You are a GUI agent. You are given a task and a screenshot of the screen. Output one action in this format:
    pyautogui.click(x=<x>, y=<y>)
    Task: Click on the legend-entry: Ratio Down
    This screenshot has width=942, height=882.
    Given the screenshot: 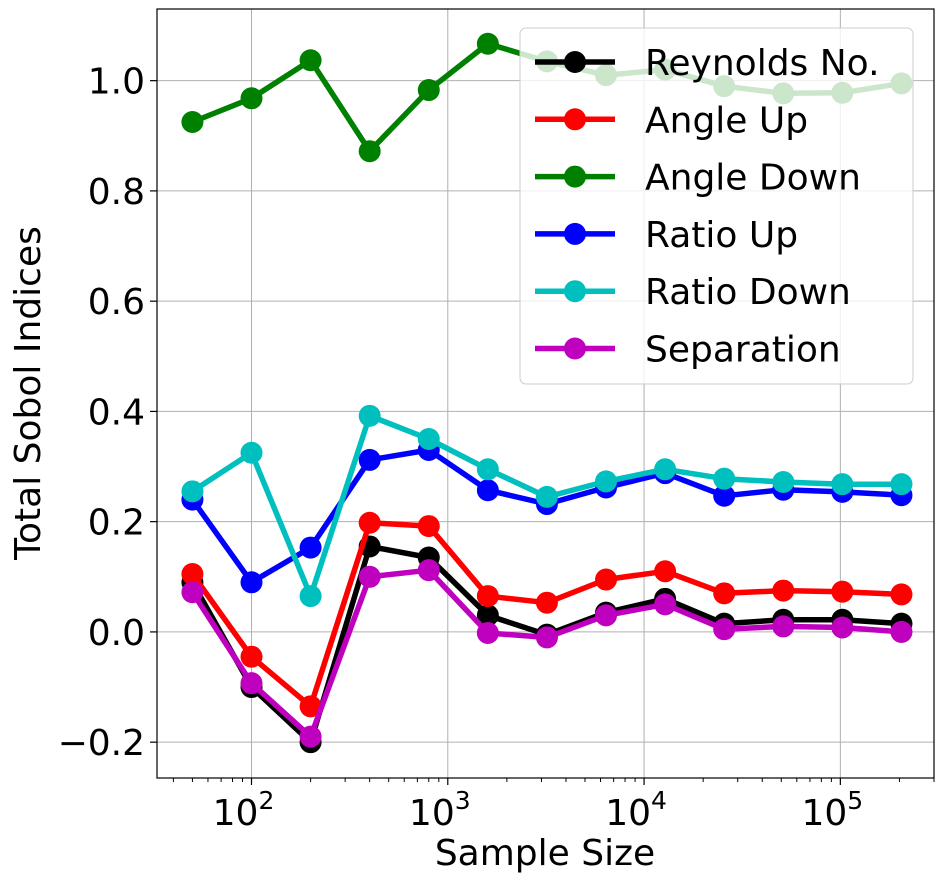 What is the action you would take?
    pyautogui.click(x=693, y=292)
    